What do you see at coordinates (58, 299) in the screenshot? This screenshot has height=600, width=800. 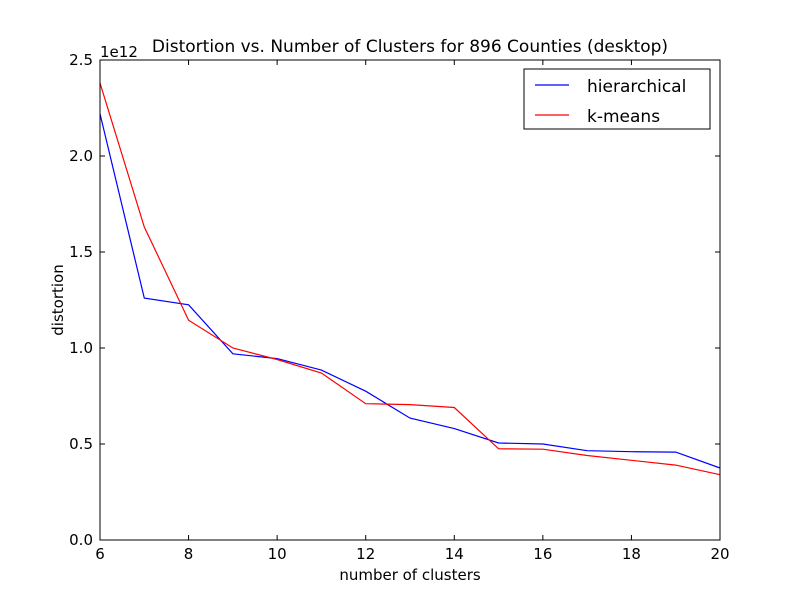 I see `y-axis-label: distortion` at bounding box center [58, 299].